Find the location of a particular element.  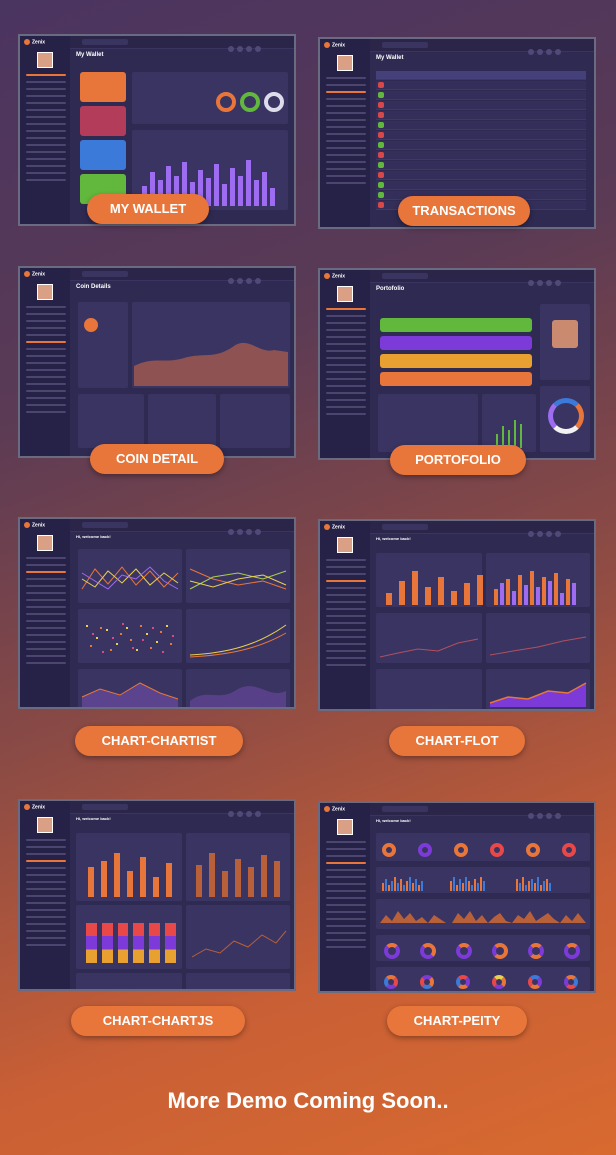

demo-label-chart-peity: CHART-PEITY is located at coordinates (457, 1021).